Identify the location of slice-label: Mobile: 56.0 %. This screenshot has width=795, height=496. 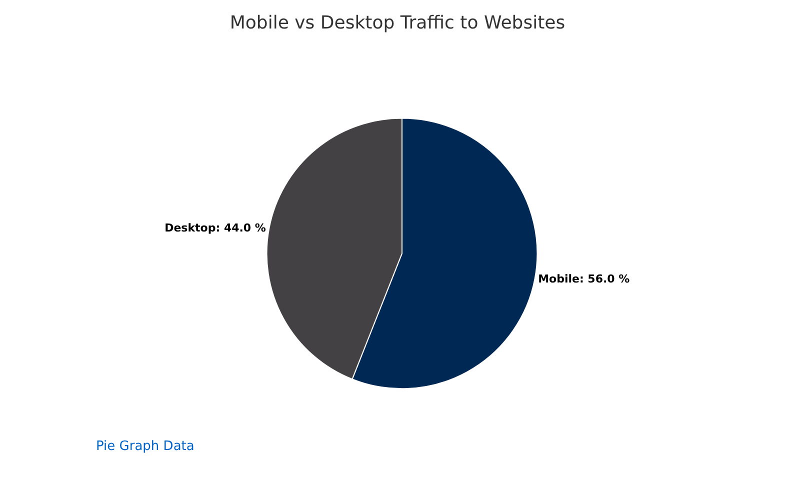
(584, 279).